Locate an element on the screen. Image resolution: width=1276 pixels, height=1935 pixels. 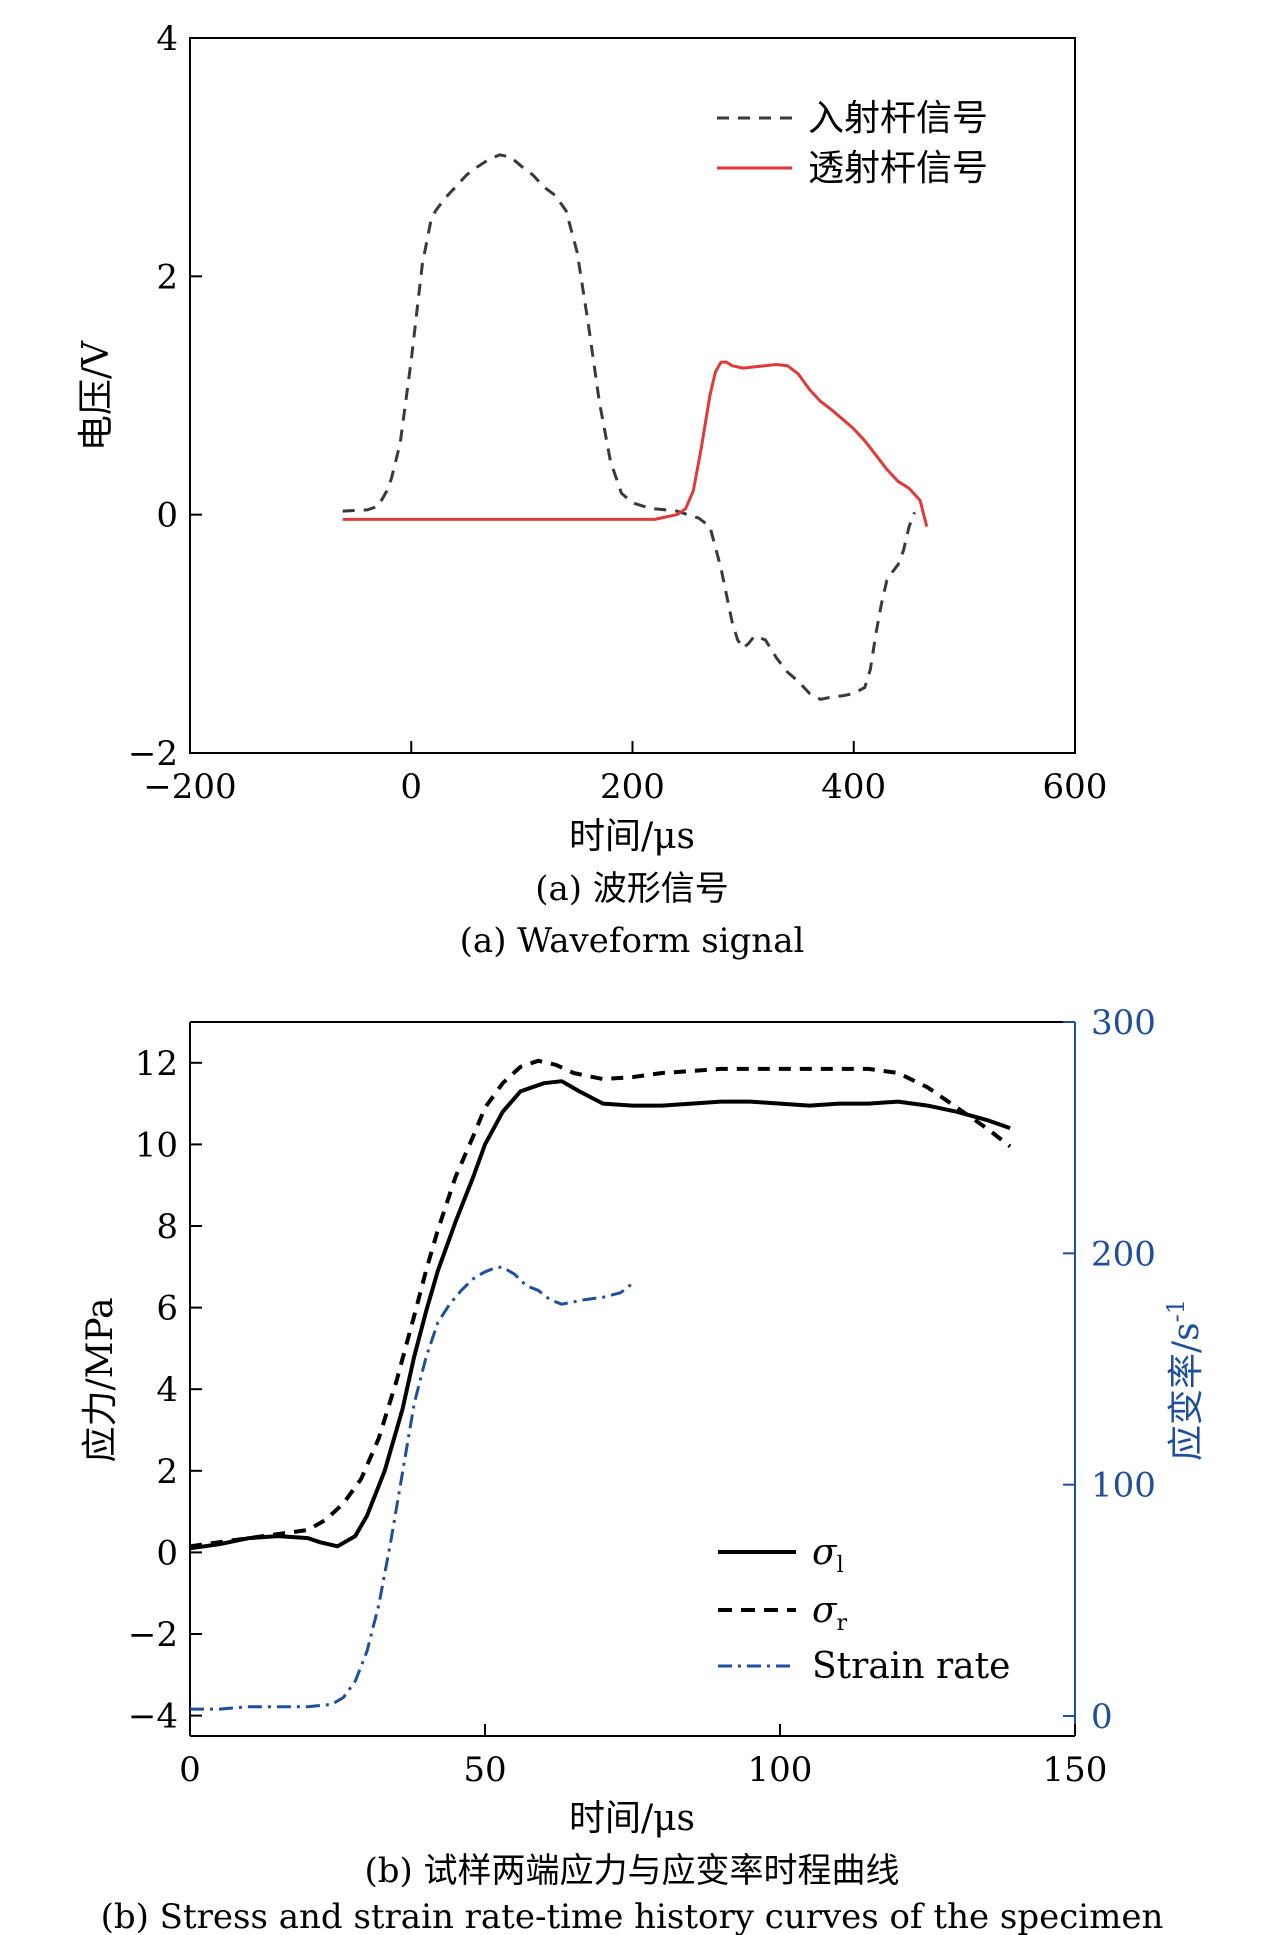
chart-a-legend: 入射杆信号 透射杆信号 is located at coordinates (852, 143).